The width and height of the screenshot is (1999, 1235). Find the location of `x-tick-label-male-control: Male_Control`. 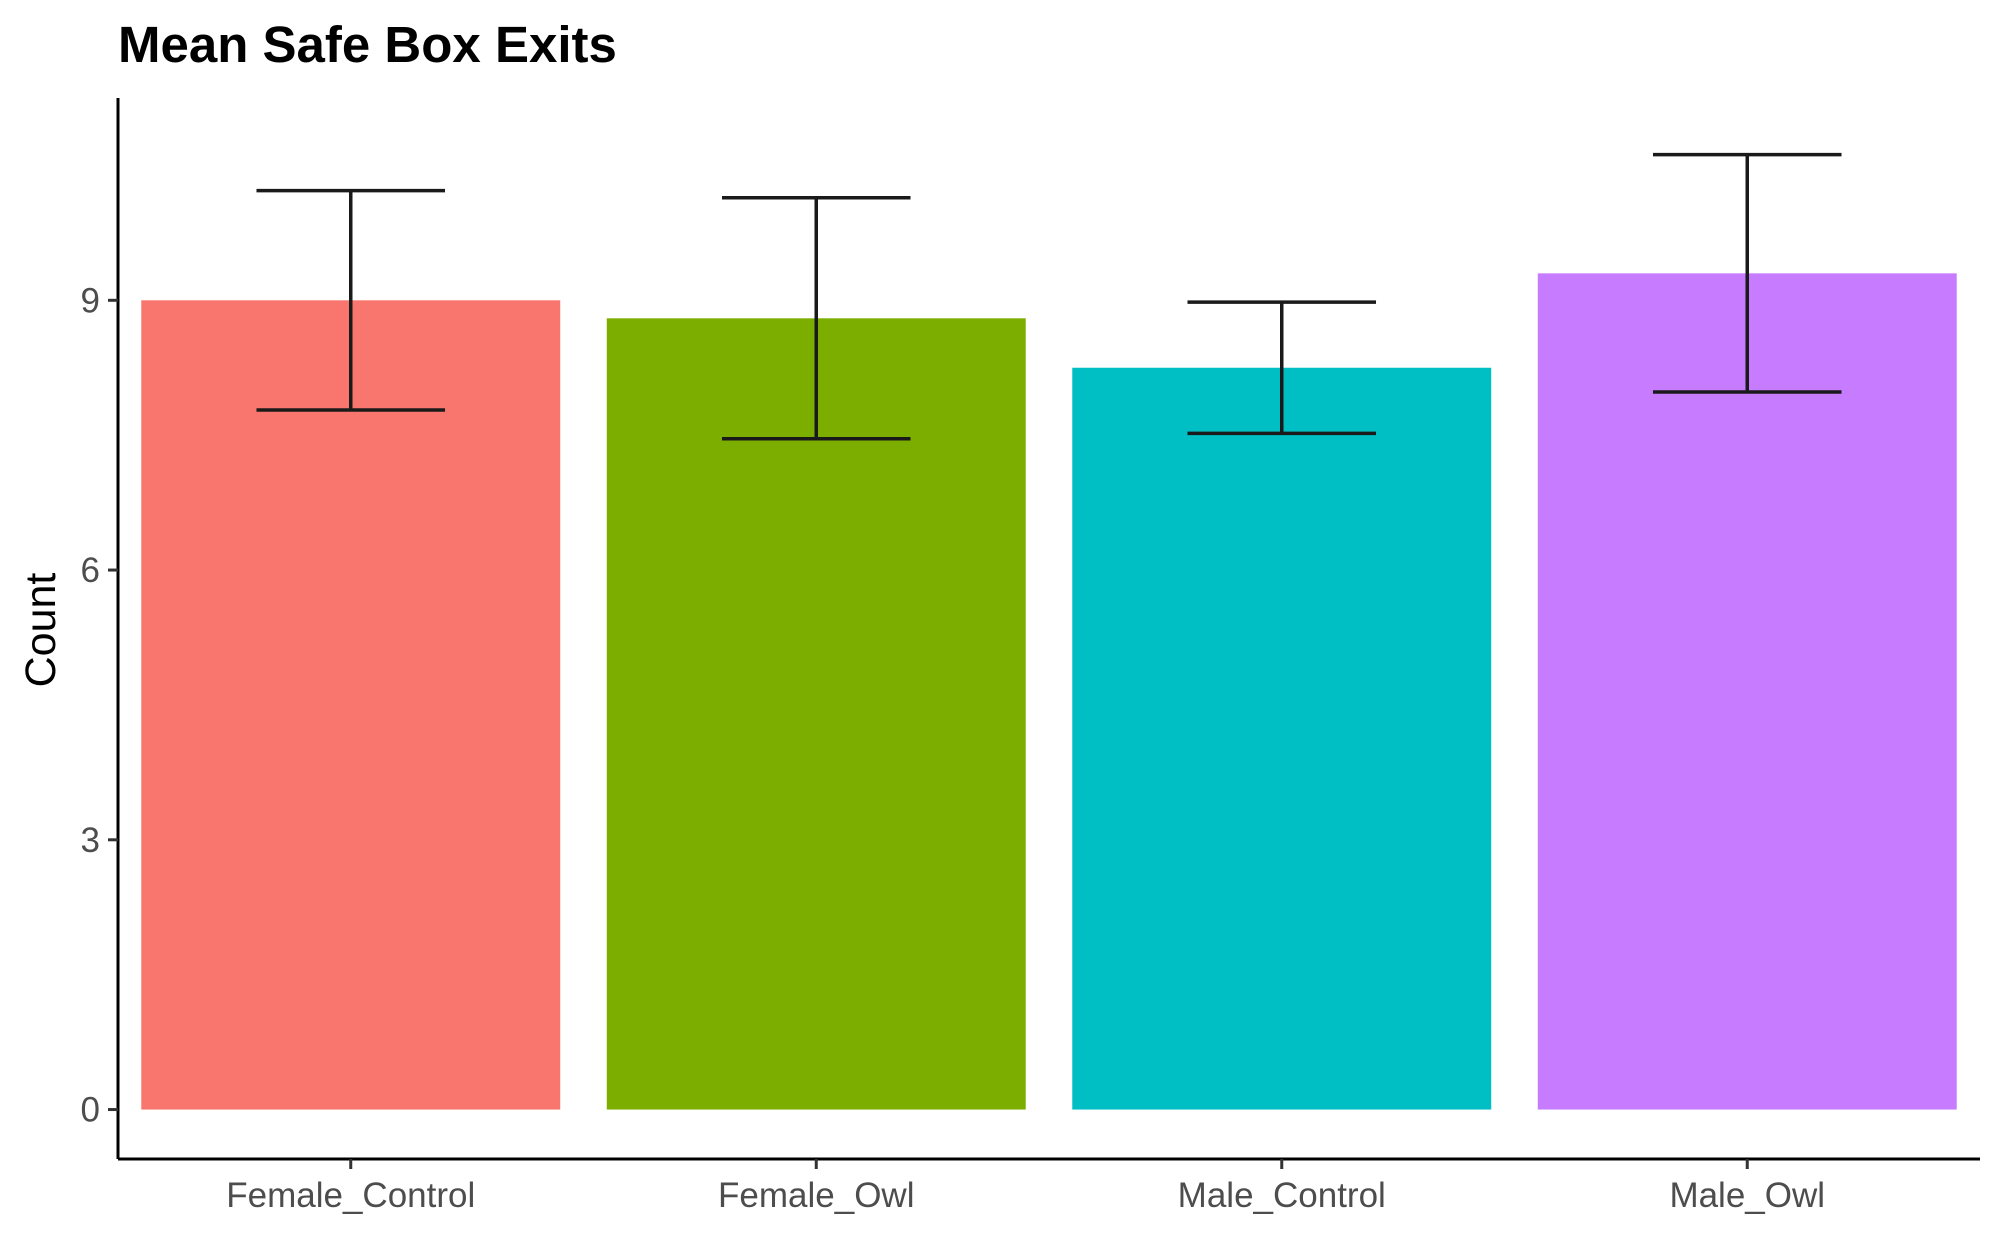

x-tick-label-male-control: Male_Control is located at coordinates (1282, 1195).